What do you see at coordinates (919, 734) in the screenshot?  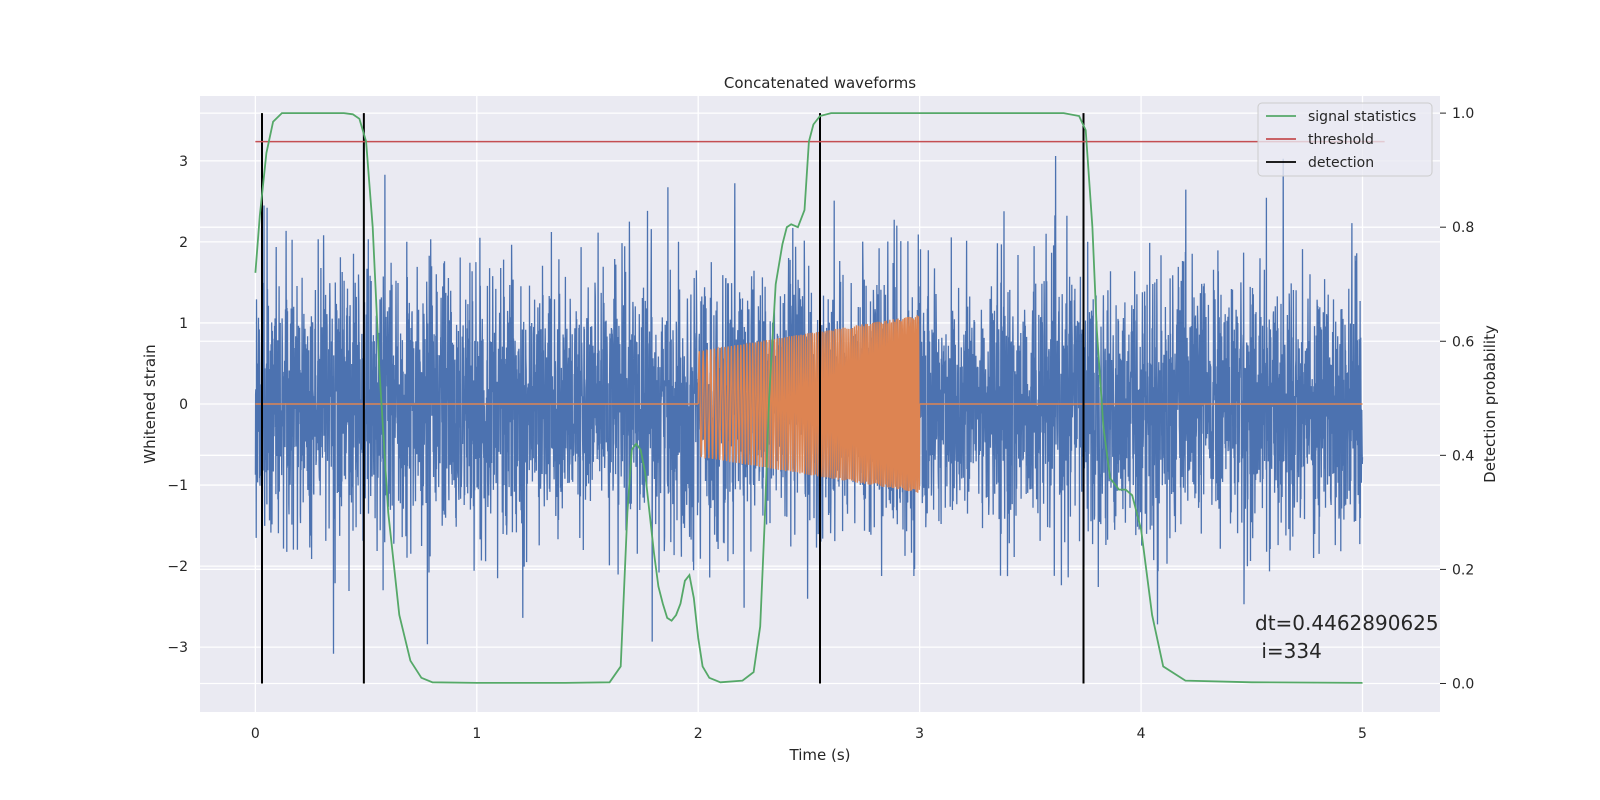 I see `x-tick-label: 3` at bounding box center [919, 734].